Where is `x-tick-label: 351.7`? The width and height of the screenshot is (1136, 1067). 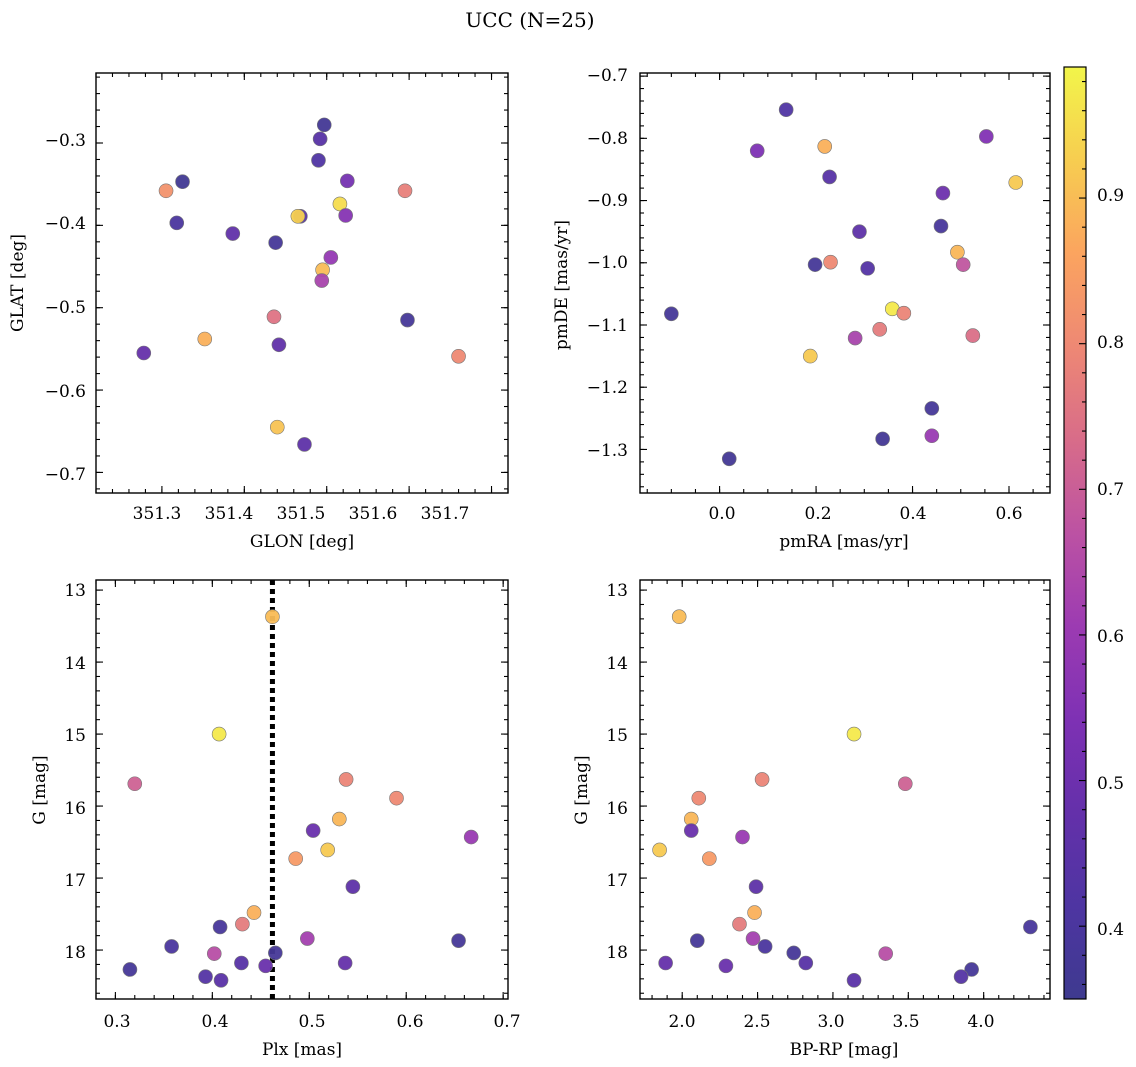 x-tick-label: 351.7 is located at coordinates (445, 514).